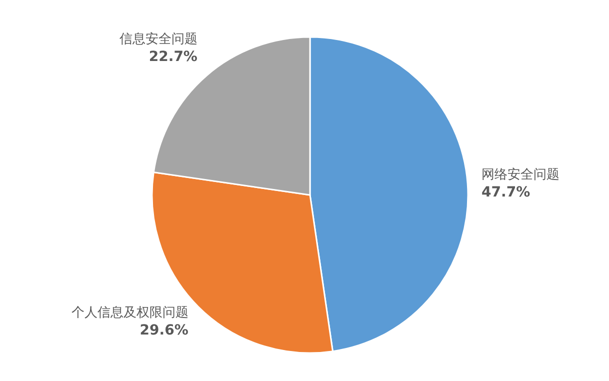 The image size is (609, 381). I want to click on slice-label: 信息安全问题, so click(158, 38).